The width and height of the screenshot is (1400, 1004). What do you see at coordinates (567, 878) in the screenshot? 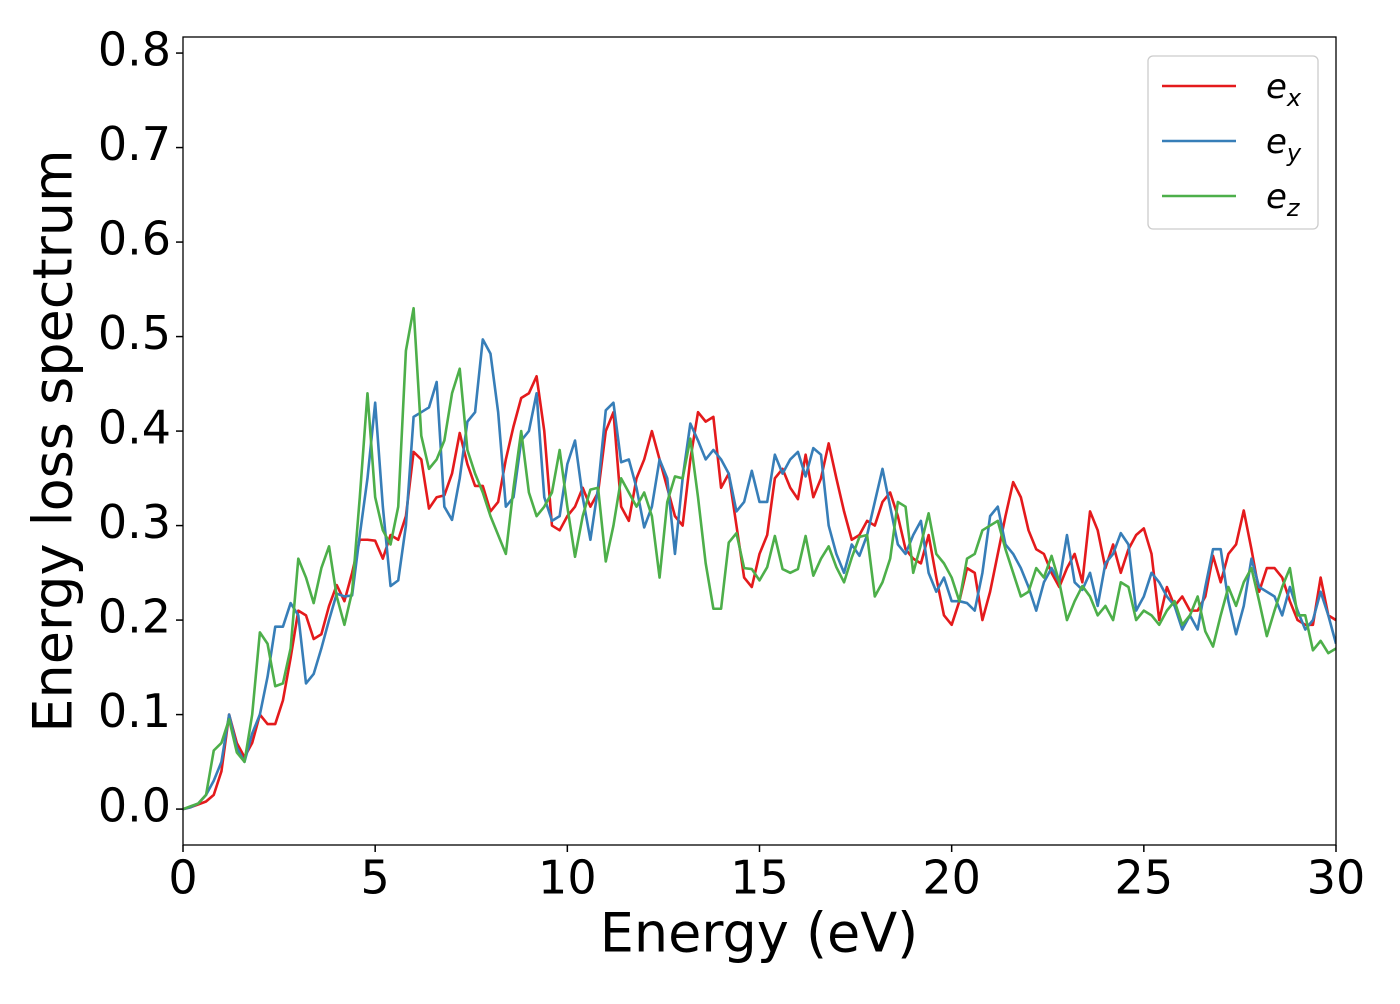
I see `x-tick-label: 10` at bounding box center [567, 878].